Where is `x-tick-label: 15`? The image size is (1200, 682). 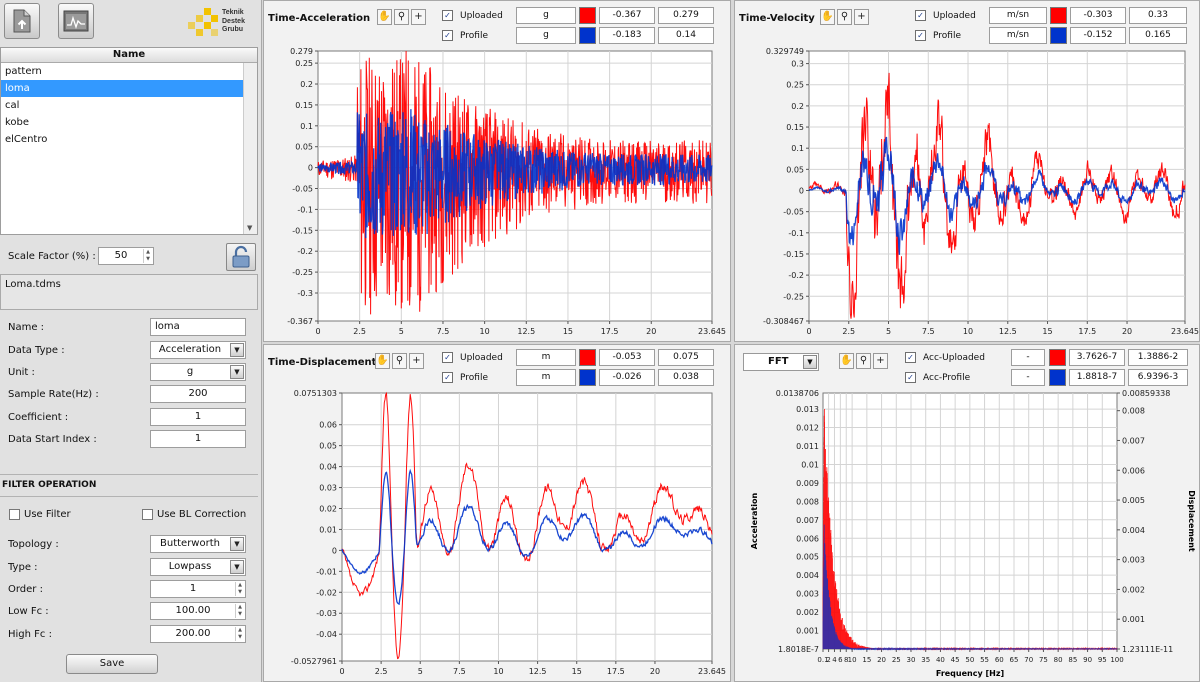
x-tick-label: 15 is located at coordinates (577, 671).